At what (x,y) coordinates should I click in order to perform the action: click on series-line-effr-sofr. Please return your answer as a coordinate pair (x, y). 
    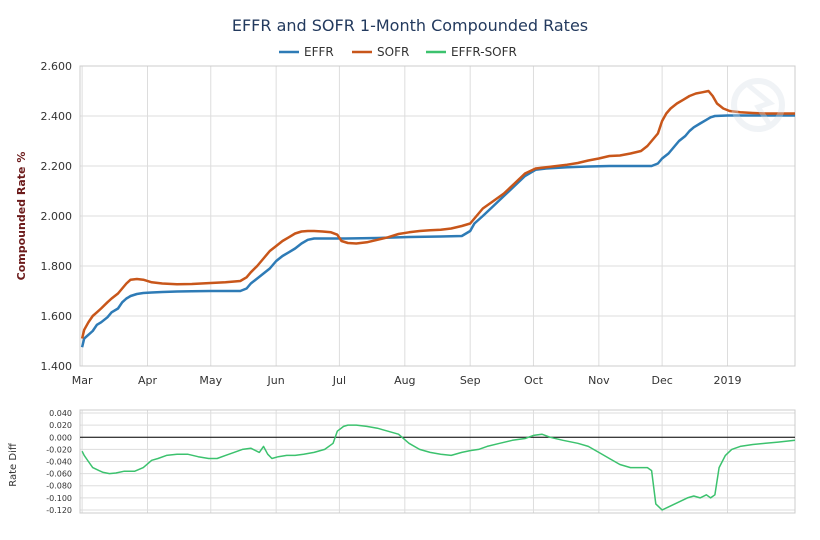
    Looking at the image, I should click on (438, 467).